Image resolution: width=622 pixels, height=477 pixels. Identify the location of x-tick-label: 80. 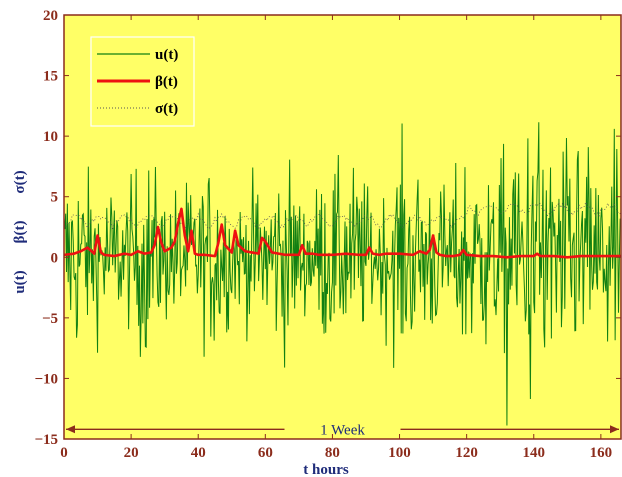
(332, 453).